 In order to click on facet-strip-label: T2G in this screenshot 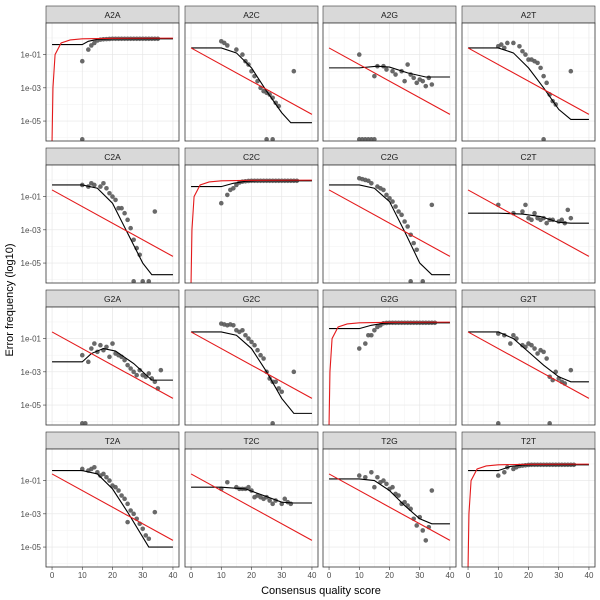, I will do `click(389, 441)`.